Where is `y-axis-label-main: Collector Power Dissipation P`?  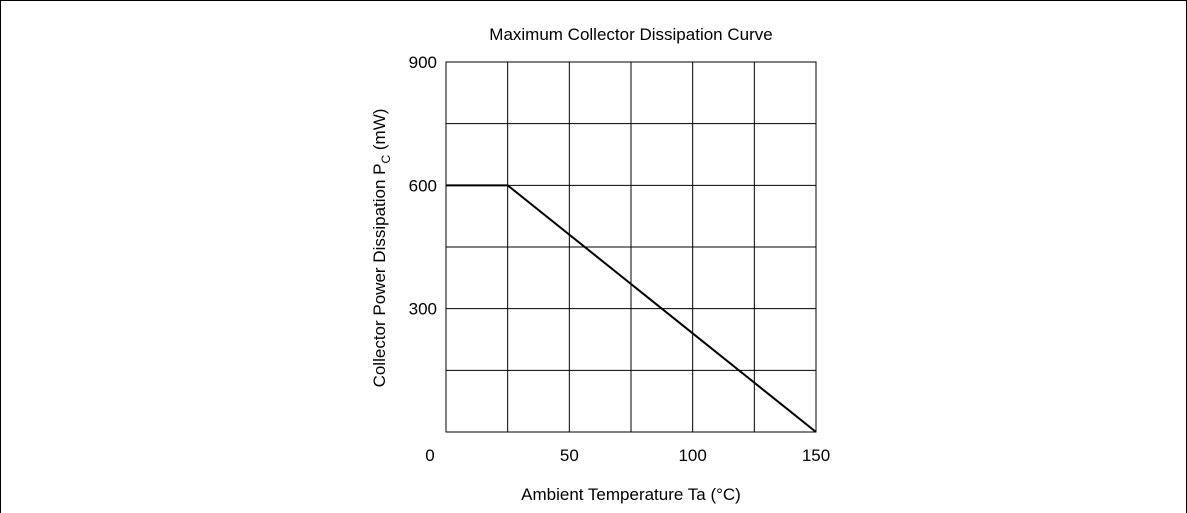
y-axis-label-main: Collector Power Dissipation P is located at coordinates (379, 276).